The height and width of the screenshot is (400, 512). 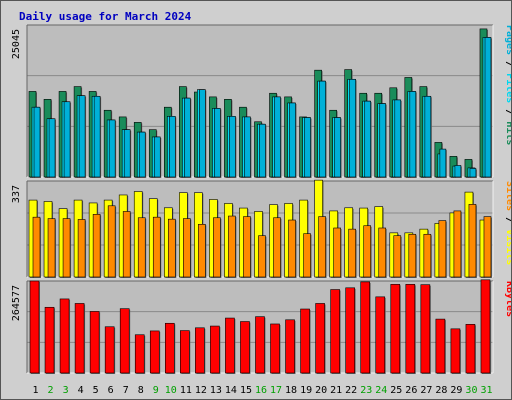 I want to click on x-tick-label-day: 9, so click(x=156, y=390).